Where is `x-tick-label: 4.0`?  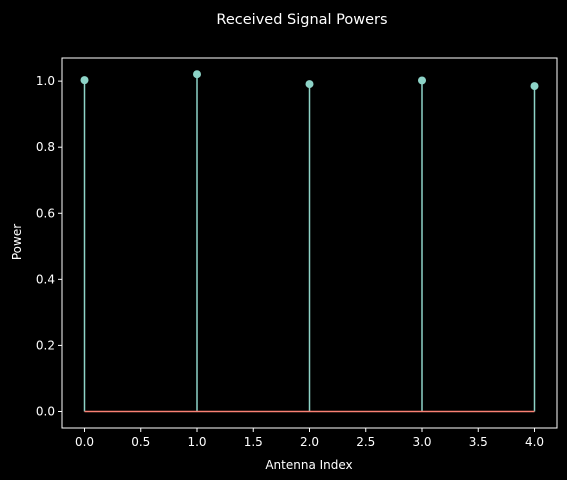 x-tick-label: 4.0 is located at coordinates (534, 442).